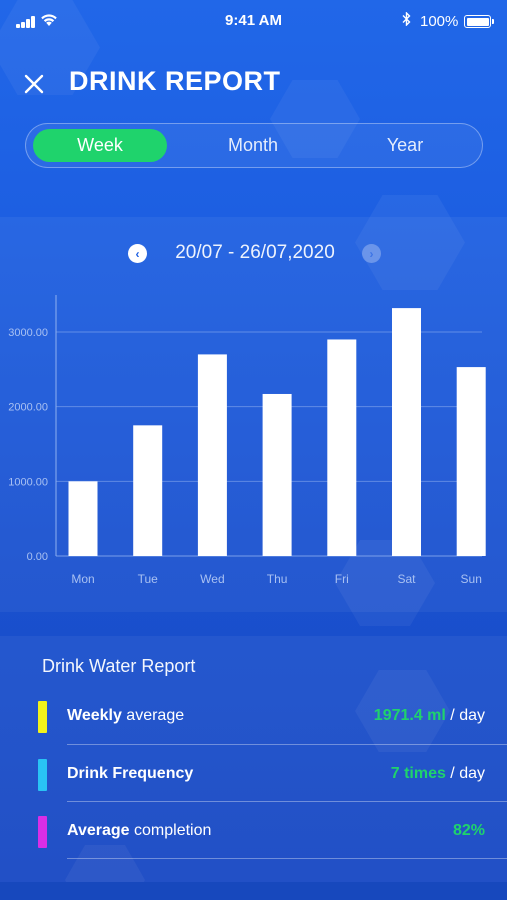 The height and width of the screenshot is (900, 507). What do you see at coordinates (83, 518) in the screenshot?
I see `bar-mon` at bounding box center [83, 518].